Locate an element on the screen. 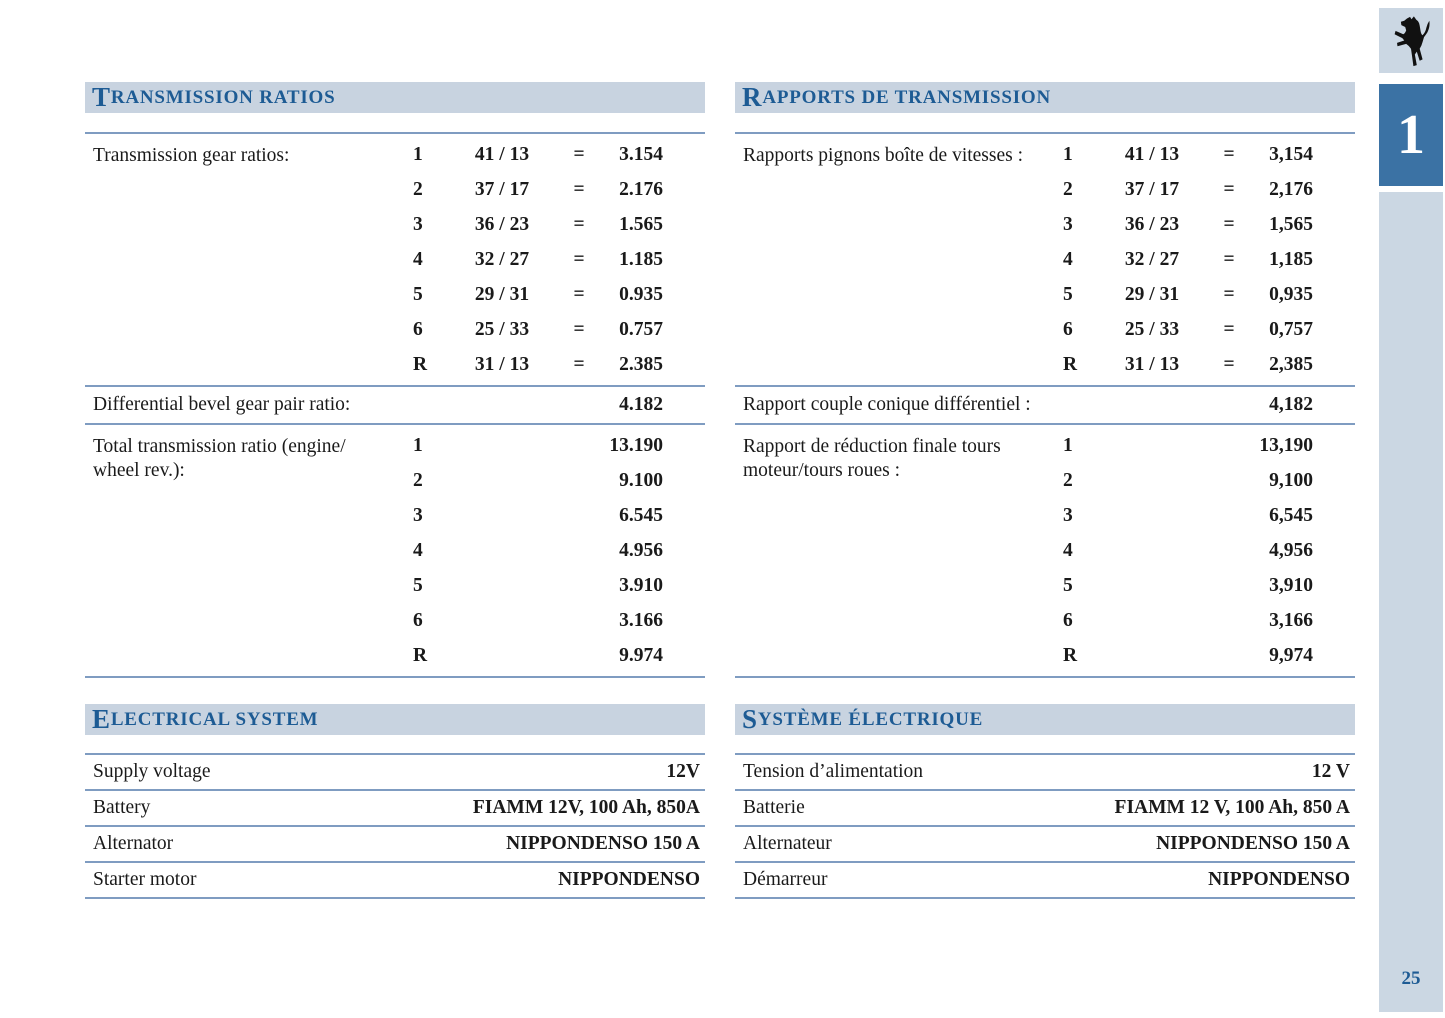 This screenshot has width=1445, height=1018. gear-value: 0.935 is located at coordinates (641, 294).